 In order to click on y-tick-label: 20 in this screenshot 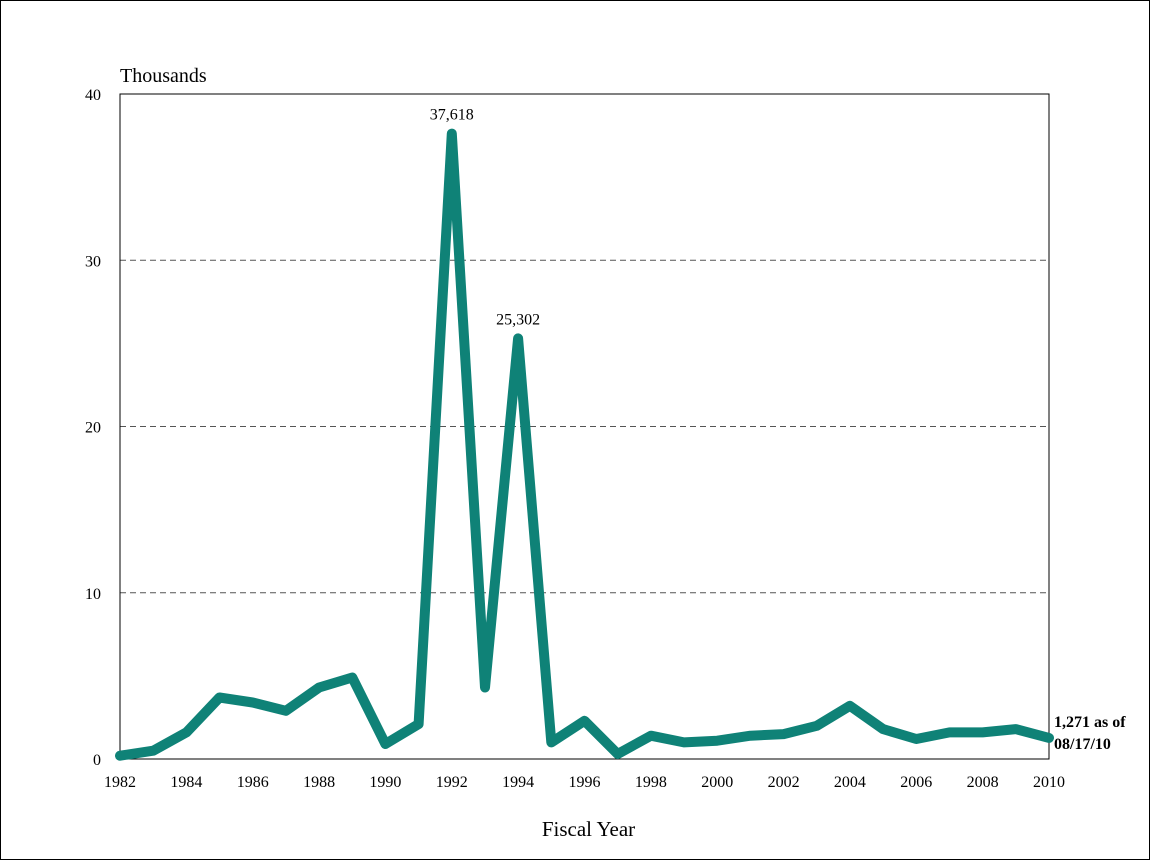, I will do `click(93, 428)`.